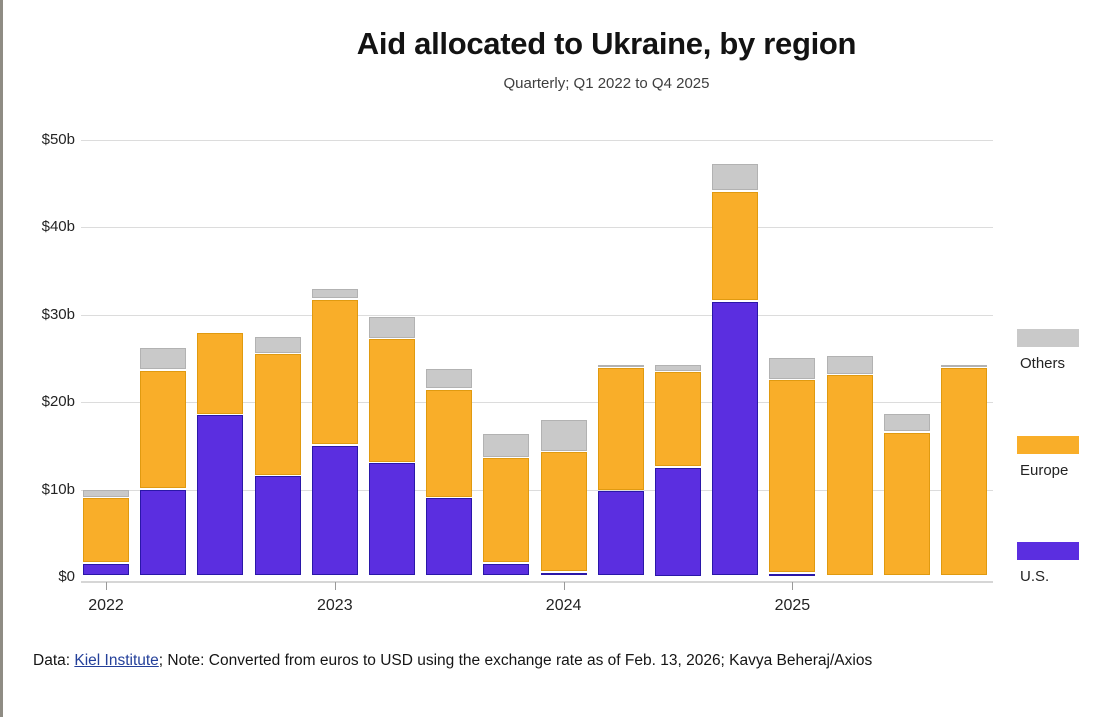  What do you see at coordinates (106, 493) in the screenshot?
I see `bar-segment-others-q1-2022` at bounding box center [106, 493].